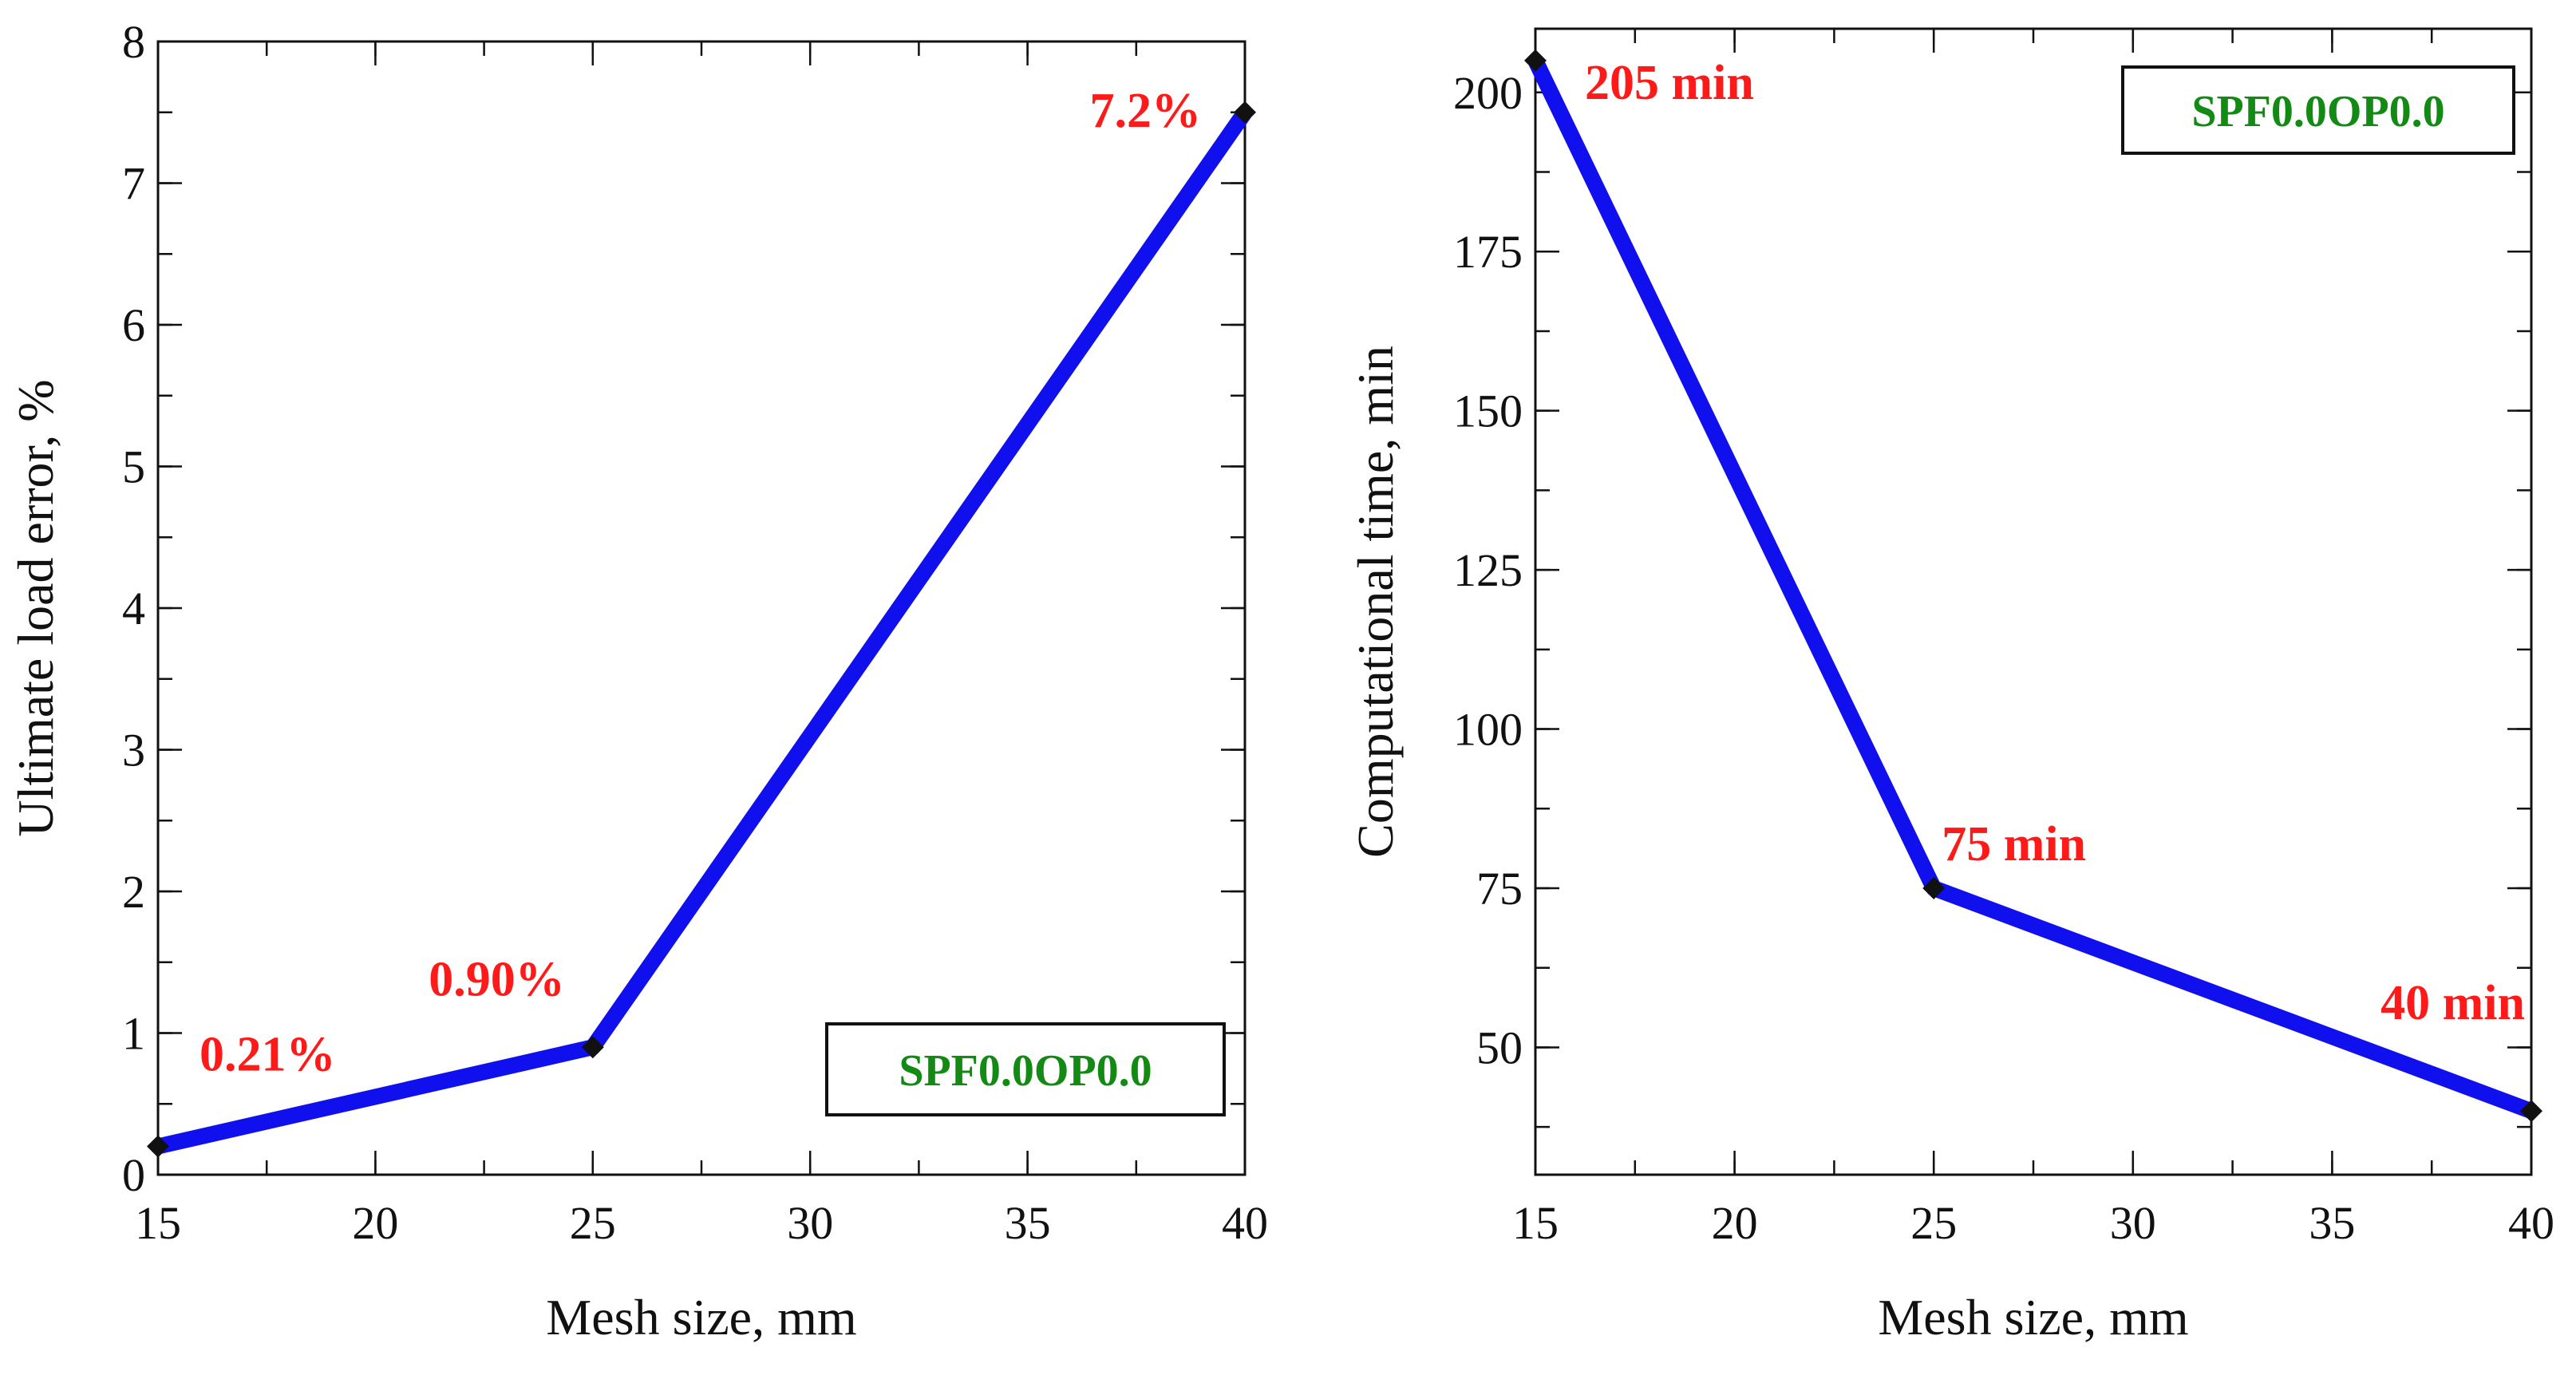 This screenshot has height=1379, width=2576. Describe the element at coordinates (268, 1055) in the screenshot. I see `data-label: 0.21%` at that location.